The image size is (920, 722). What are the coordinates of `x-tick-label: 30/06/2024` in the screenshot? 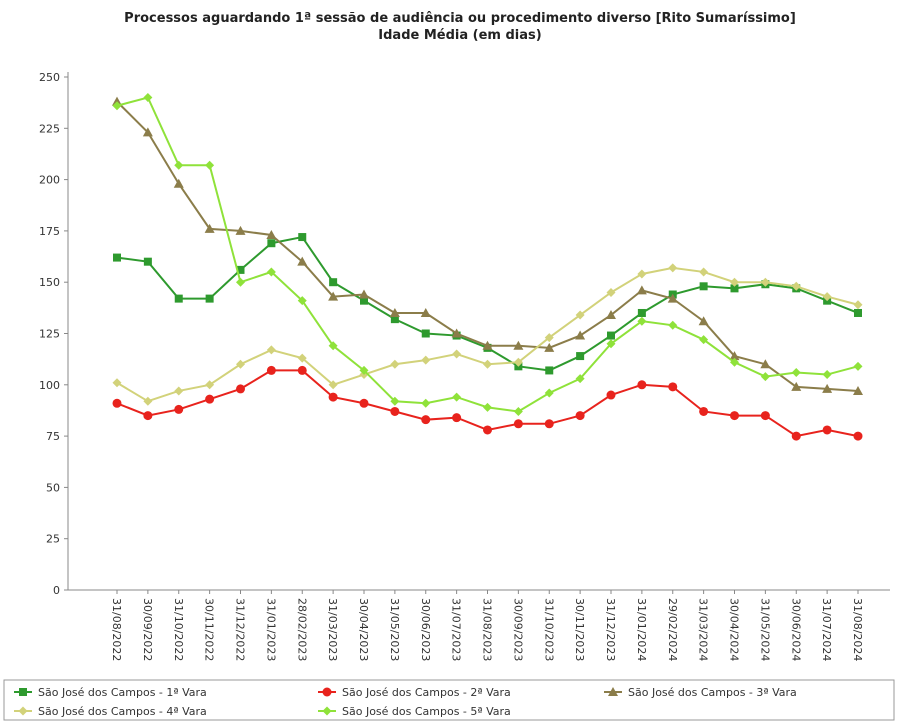 It's located at (795, 629).